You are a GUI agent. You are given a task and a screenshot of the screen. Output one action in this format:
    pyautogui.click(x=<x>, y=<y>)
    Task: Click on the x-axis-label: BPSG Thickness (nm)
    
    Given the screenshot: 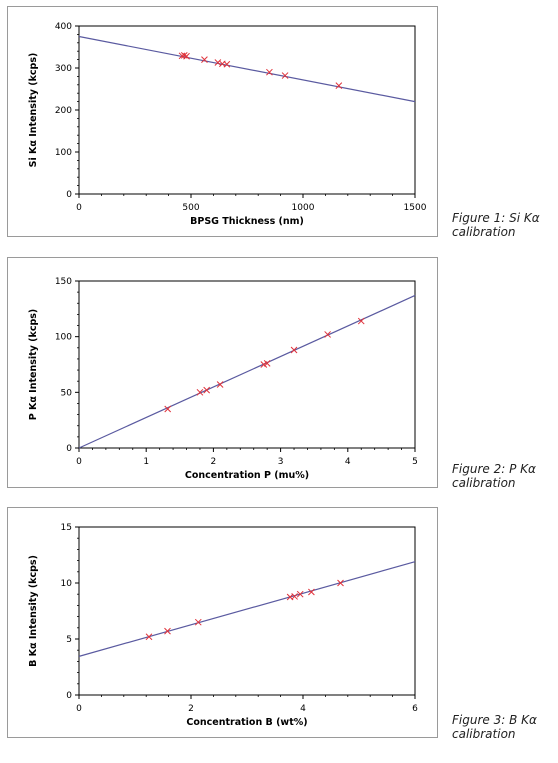 What is the action you would take?
    pyautogui.click(x=247, y=221)
    